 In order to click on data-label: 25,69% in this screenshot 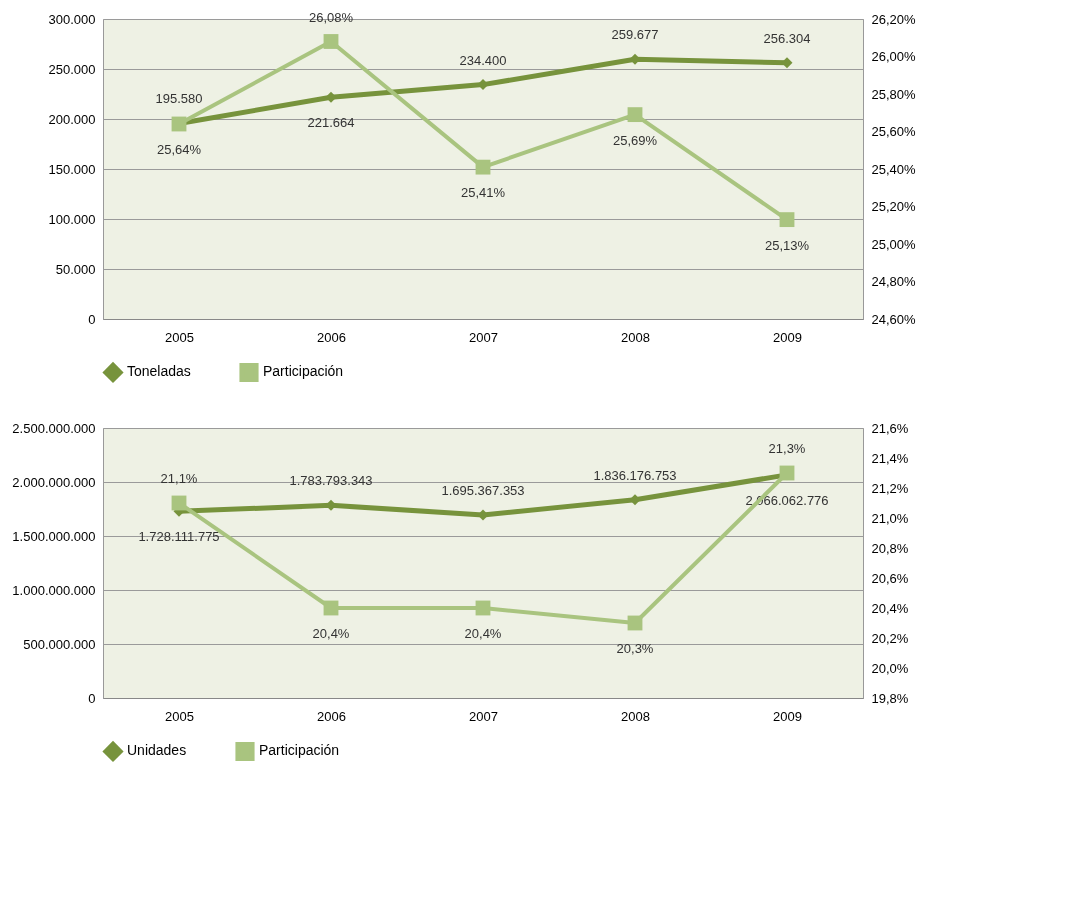, I will do `click(635, 140)`.